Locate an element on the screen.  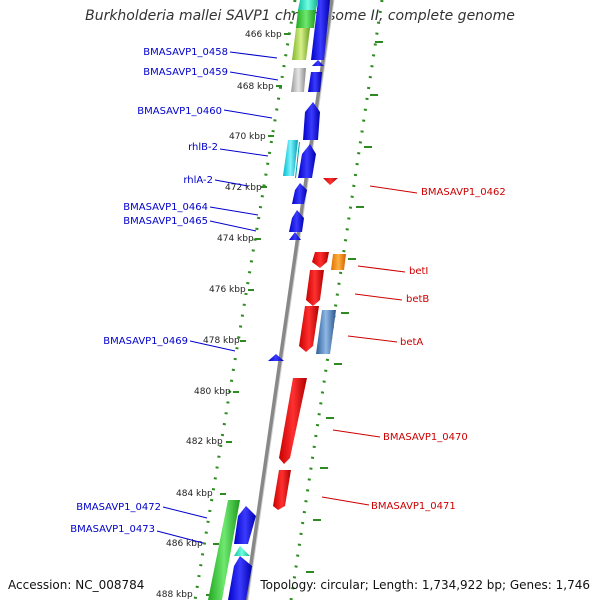
gene-label: BMASAVP1_0470 is located at coordinates (425, 437).